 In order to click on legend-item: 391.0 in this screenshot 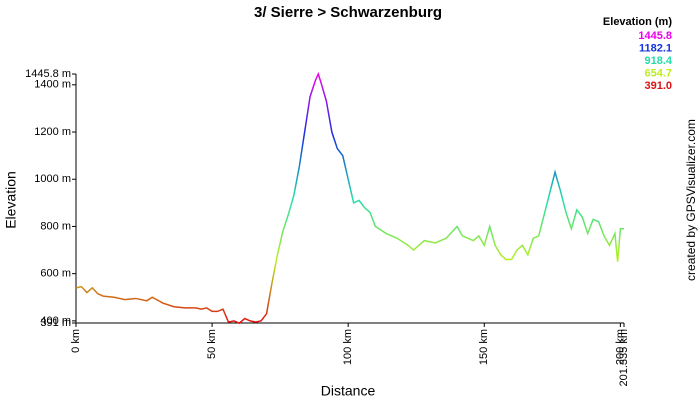, I will do `click(658, 86)`.